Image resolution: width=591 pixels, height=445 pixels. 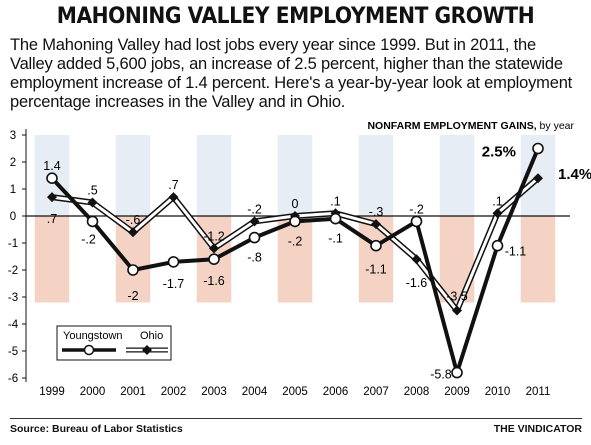 I want to click on chart-subtitle-light: by year, so click(x=556, y=126).